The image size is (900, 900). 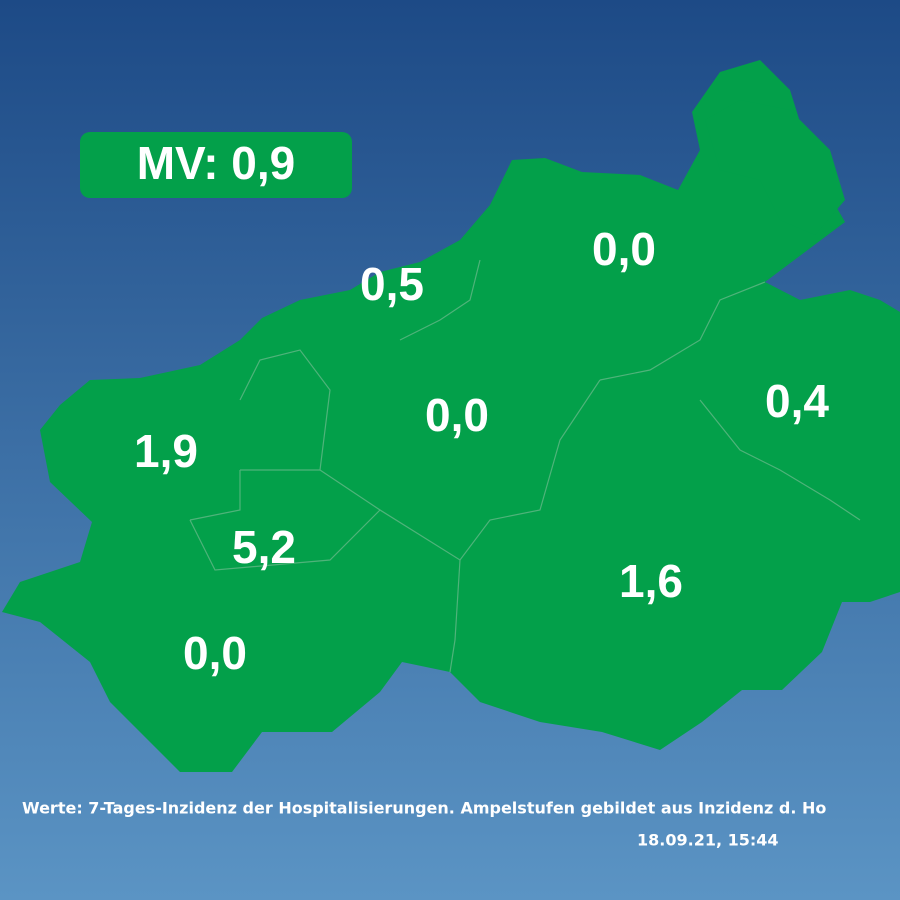 What do you see at coordinates (264, 547) in the screenshot?
I see `region-value: 5,2` at bounding box center [264, 547].